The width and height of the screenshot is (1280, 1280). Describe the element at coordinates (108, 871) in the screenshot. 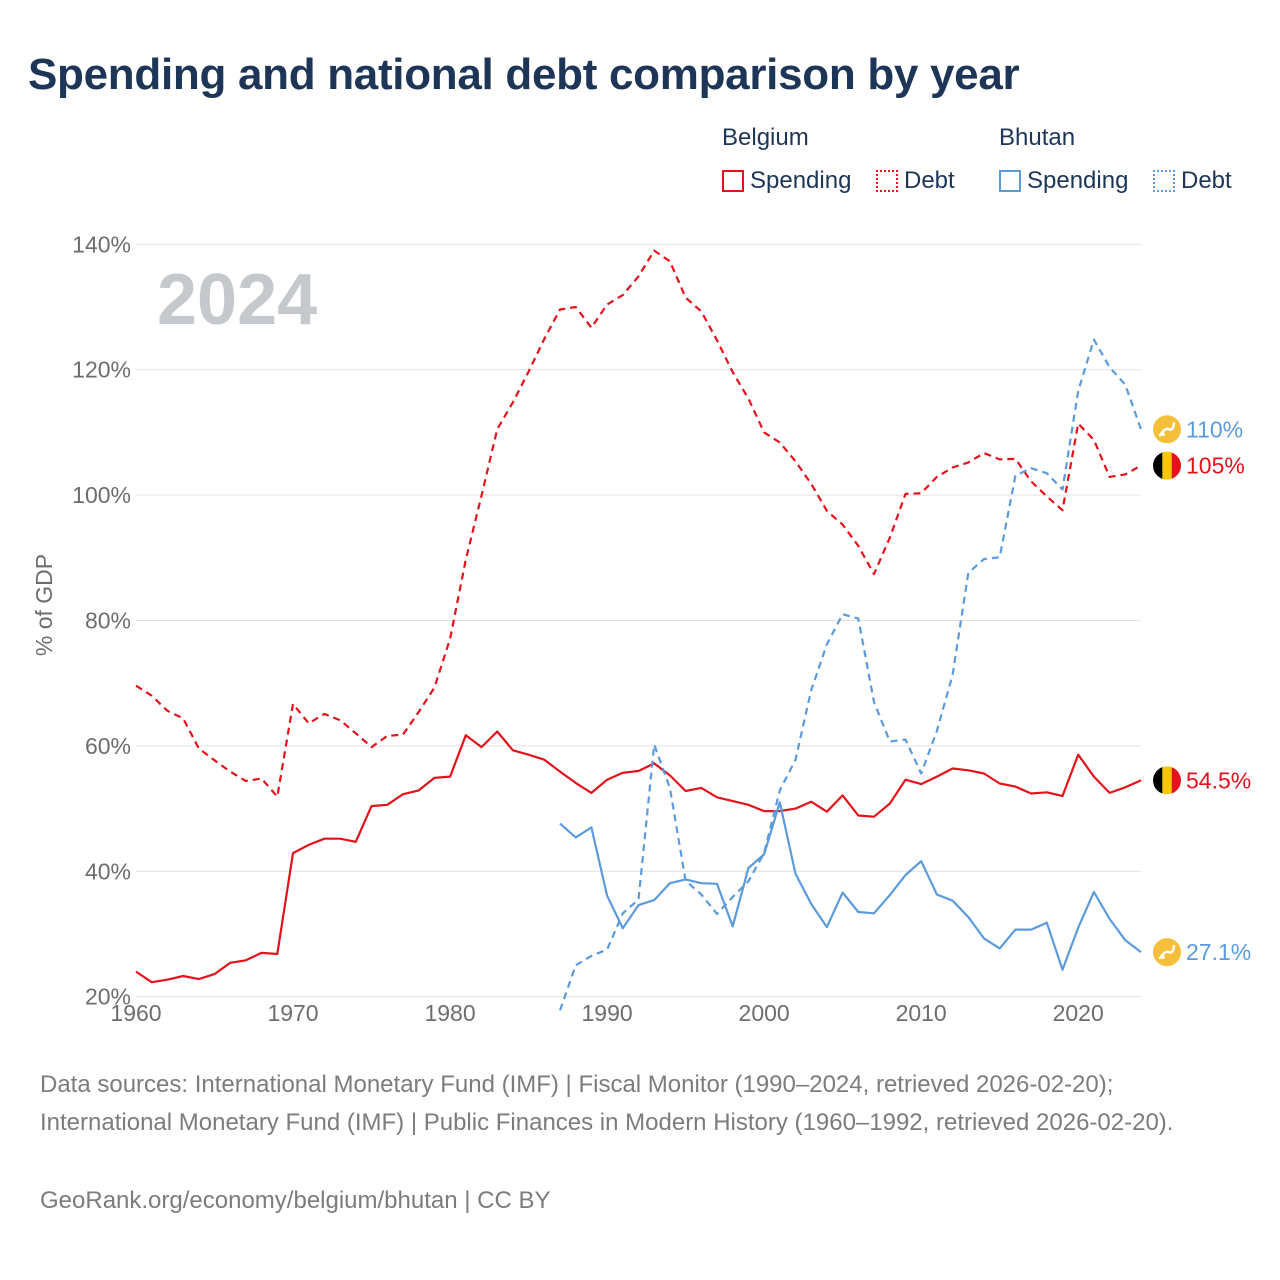

I see `y-tick-label: 40%` at that location.